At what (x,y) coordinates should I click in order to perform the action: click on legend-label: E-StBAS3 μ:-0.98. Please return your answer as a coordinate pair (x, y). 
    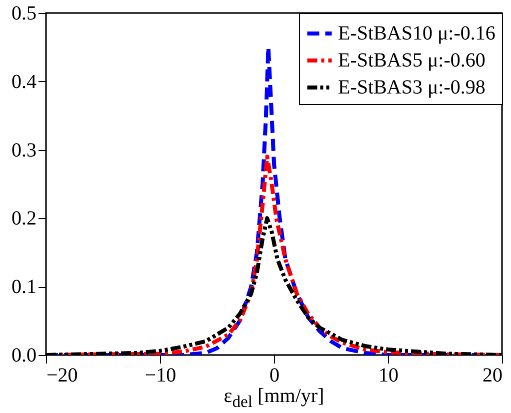
    Looking at the image, I should click on (412, 87).